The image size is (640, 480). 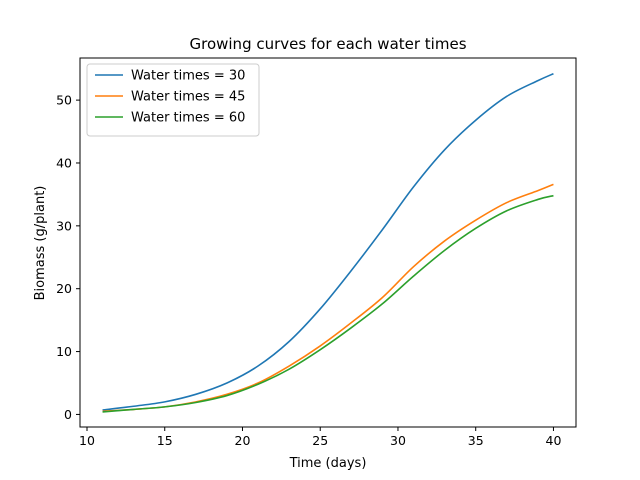 What do you see at coordinates (398, 440) in the screenshot?
I see `x-tick-label: 30` at bounding box center [398, 440].